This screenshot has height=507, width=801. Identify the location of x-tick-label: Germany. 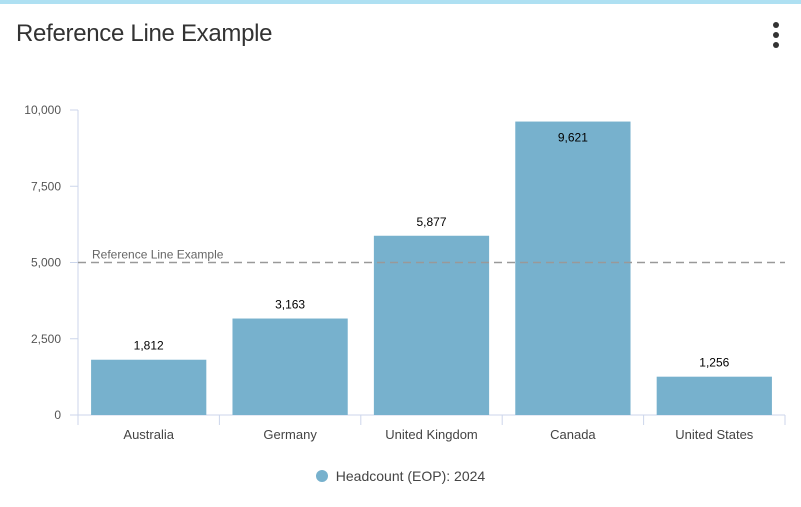
(290, 434).